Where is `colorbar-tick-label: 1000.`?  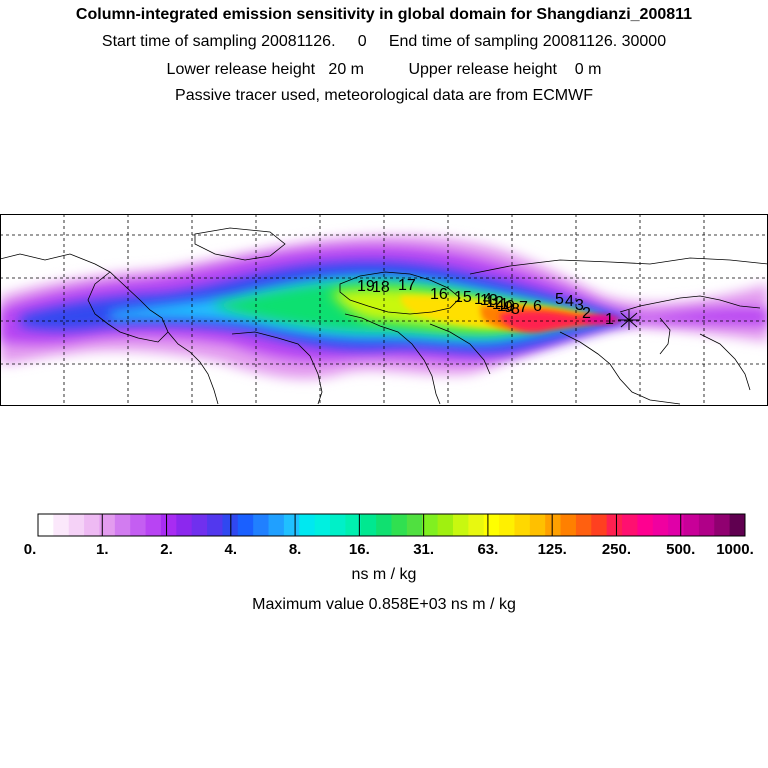
colorbar-tick-label: 1000. is located at coordinates (735, 549).